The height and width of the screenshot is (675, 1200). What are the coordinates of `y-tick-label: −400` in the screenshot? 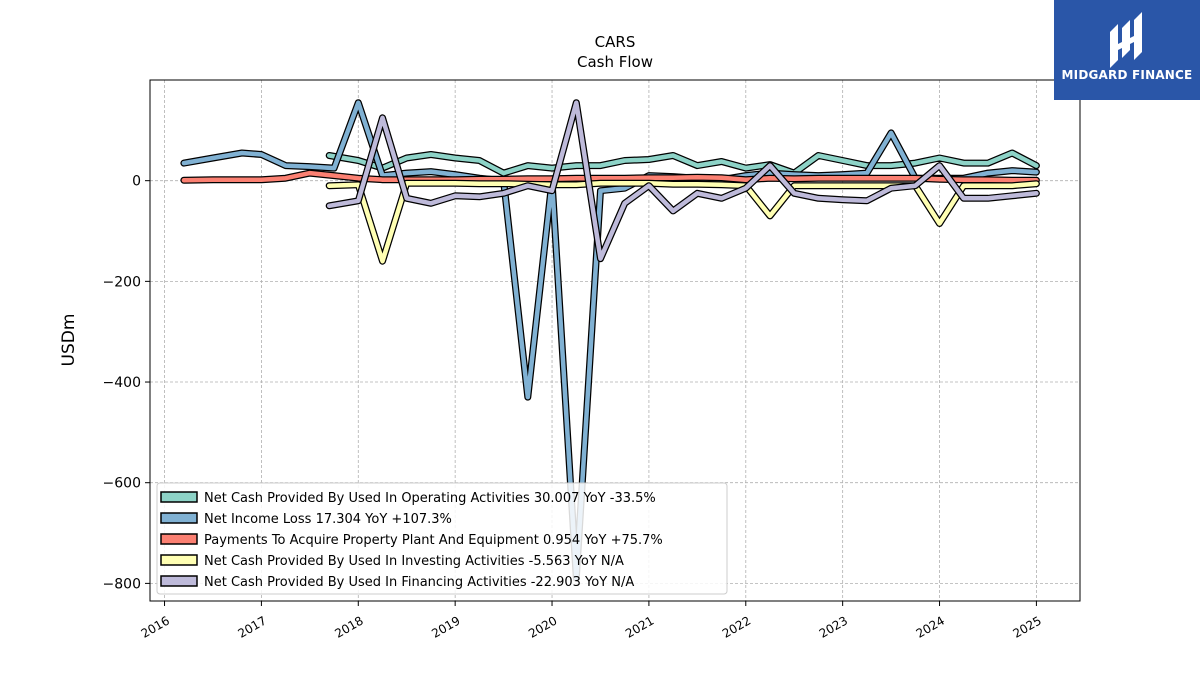 It's located at (122, 383).